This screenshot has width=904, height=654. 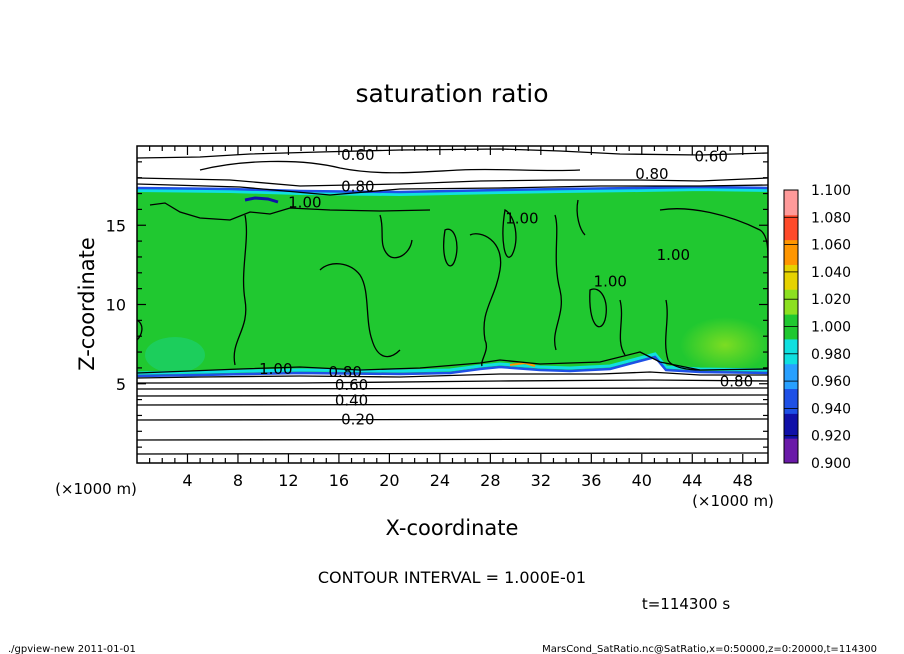 What do you see at coordinates (351, 401) in the screenshot?
I see `contour-label: 0.40` at bounding box center [351, 401].